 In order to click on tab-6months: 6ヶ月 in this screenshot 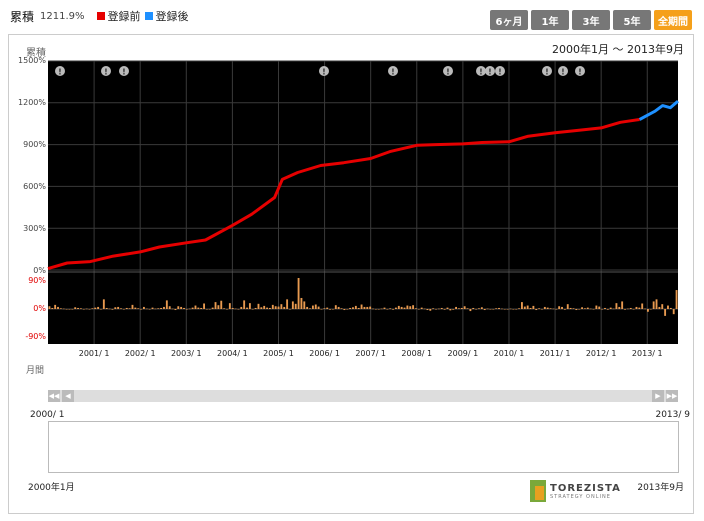, I will do `click(509, 20)`.